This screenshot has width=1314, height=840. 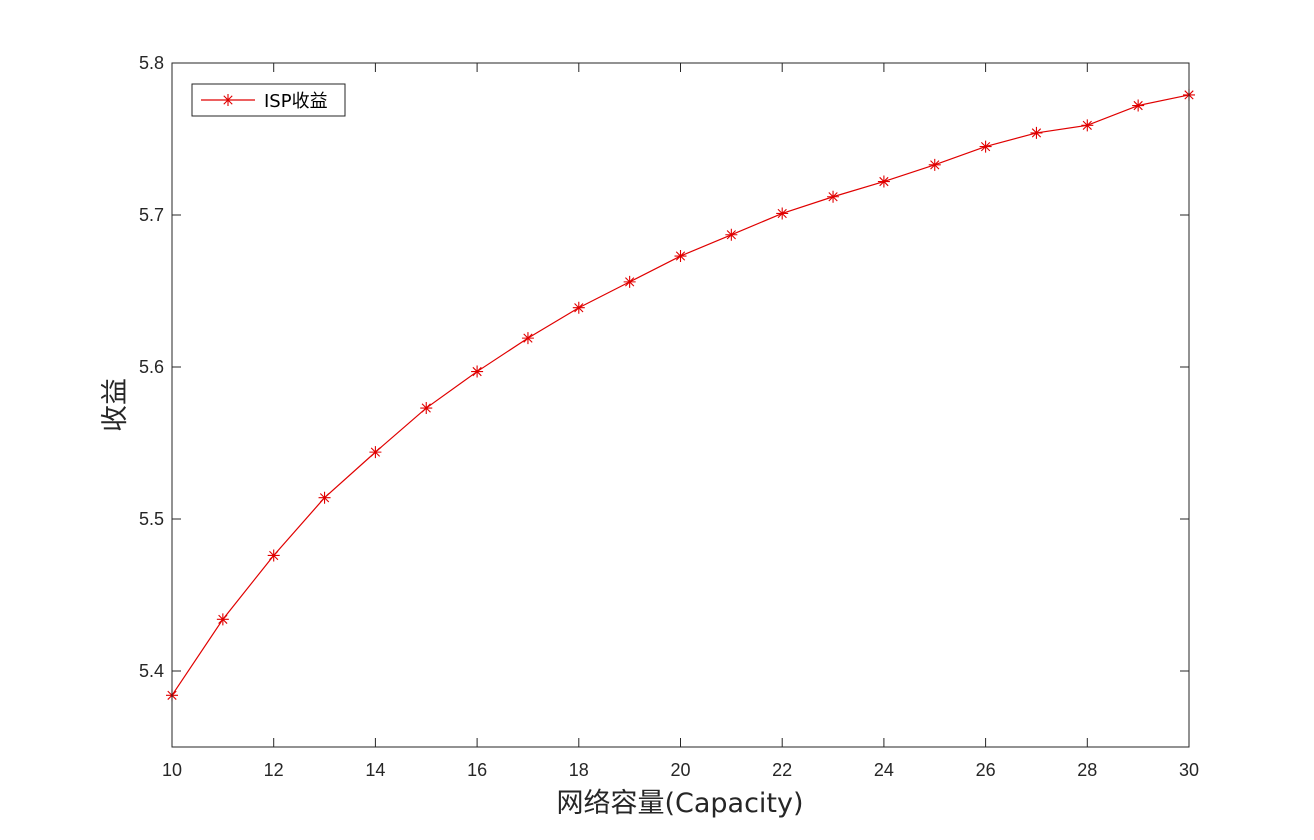 I want to click on legend-marker-sample, so click(x=228, y=100).